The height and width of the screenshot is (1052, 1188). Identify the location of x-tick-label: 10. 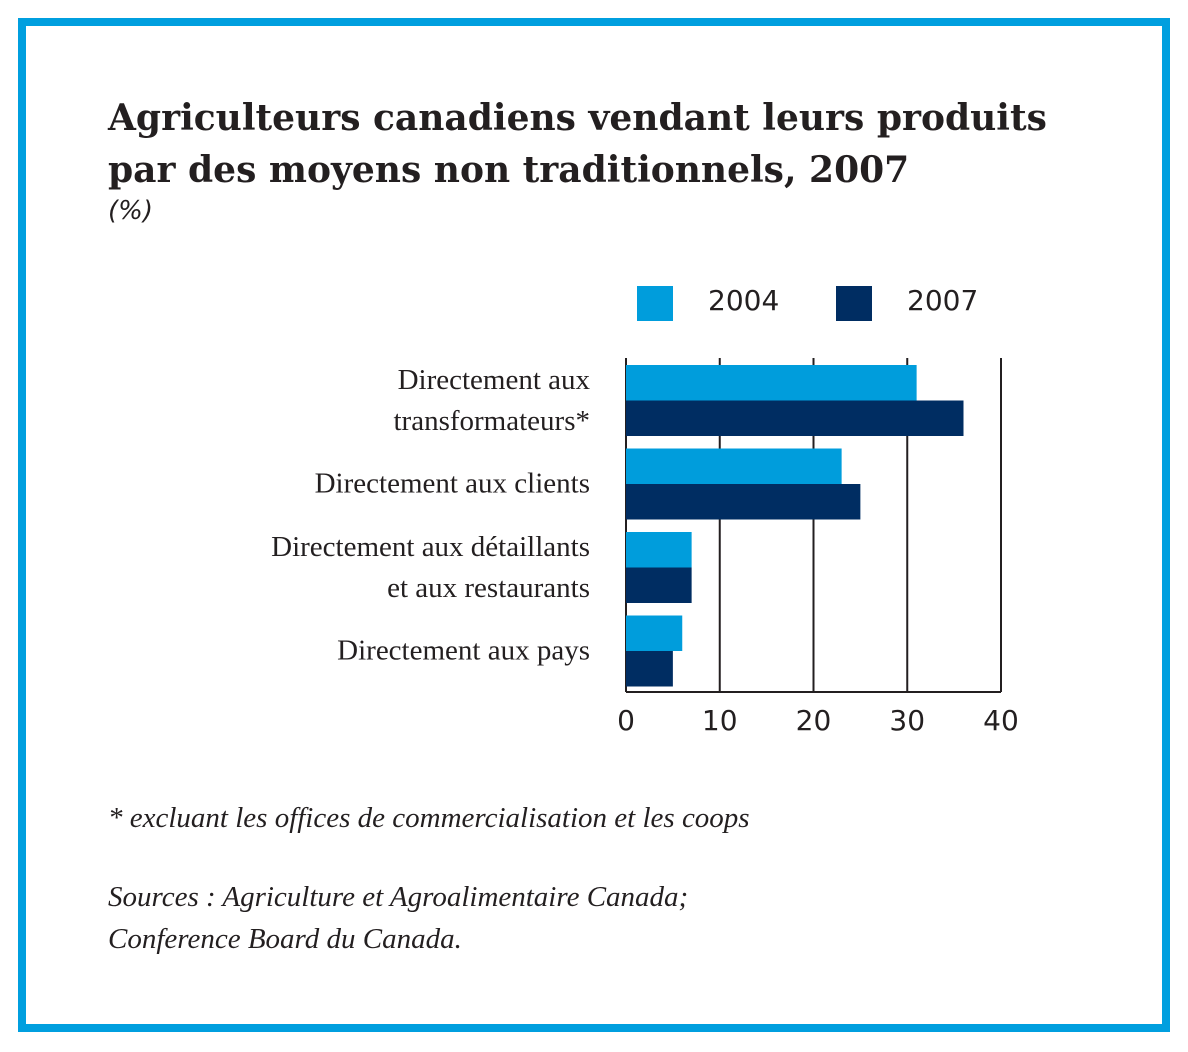
(720, 720).